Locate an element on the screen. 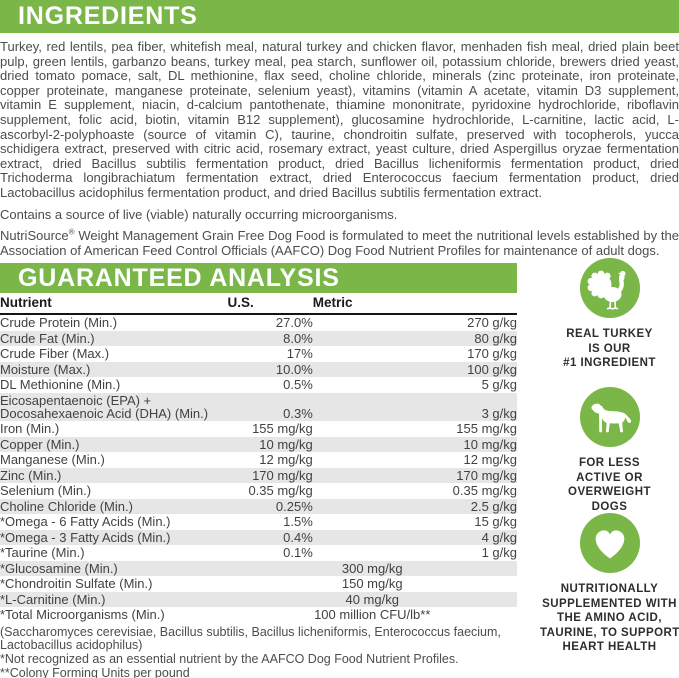 The image size is (679, 678). badge-text-line: THE AMINO ACID, is located at coordinates (609, 618).